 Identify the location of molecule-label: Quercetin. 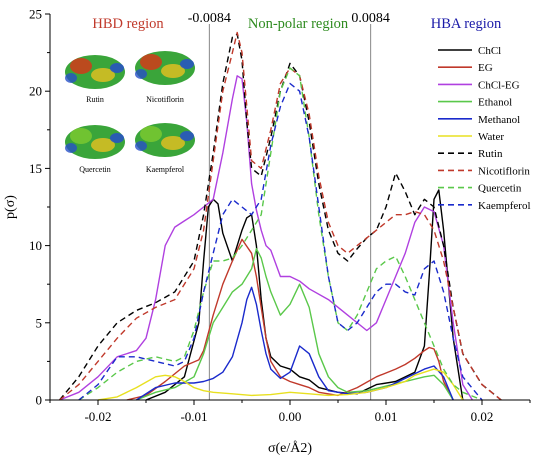
(95, 169).